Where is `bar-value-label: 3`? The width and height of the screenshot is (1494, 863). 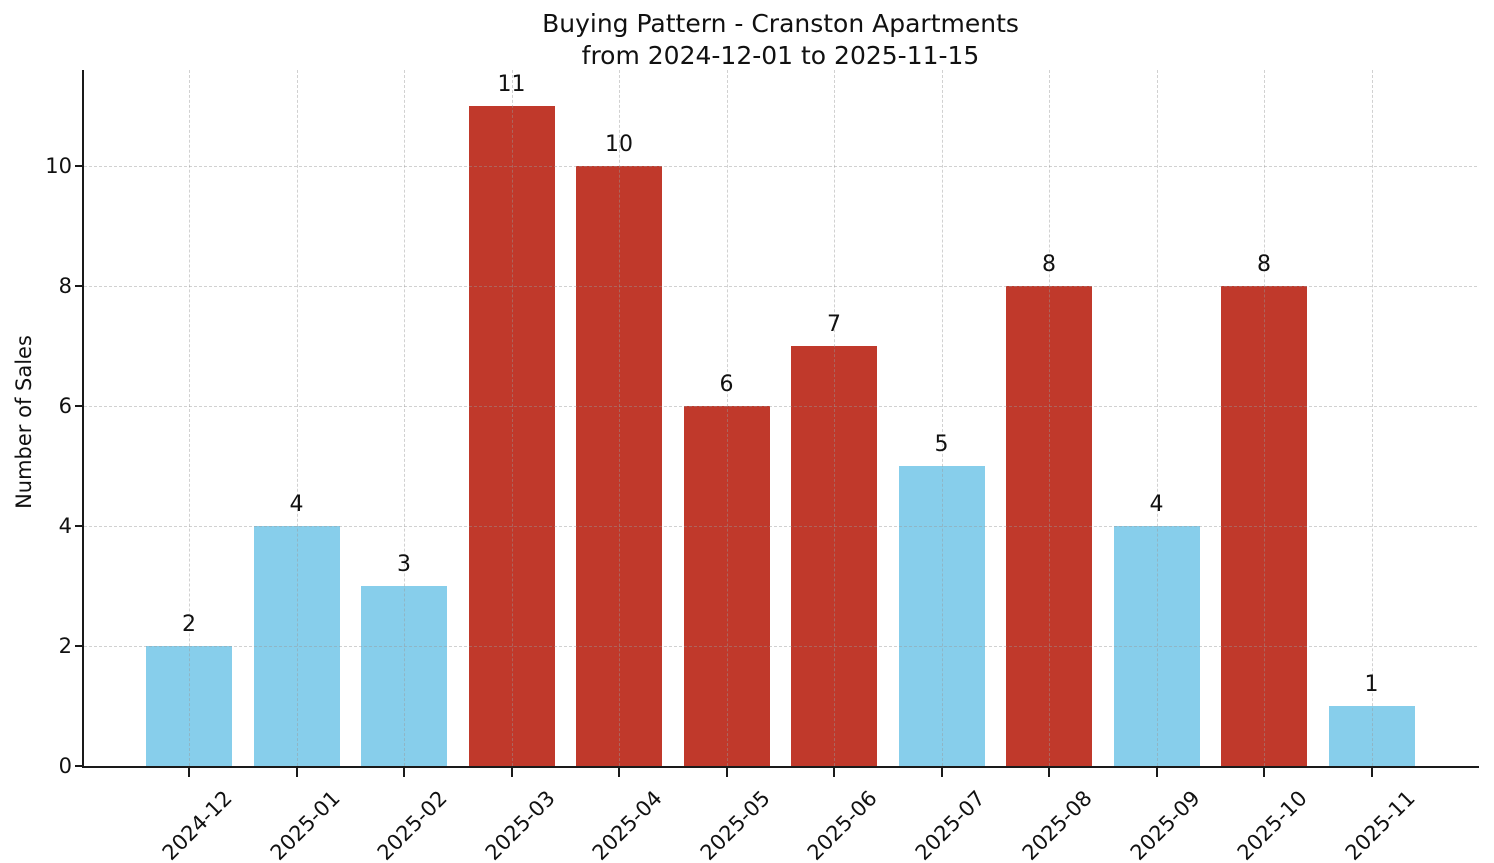 bar-value-label: 3 is located at coordinates (404, 564).